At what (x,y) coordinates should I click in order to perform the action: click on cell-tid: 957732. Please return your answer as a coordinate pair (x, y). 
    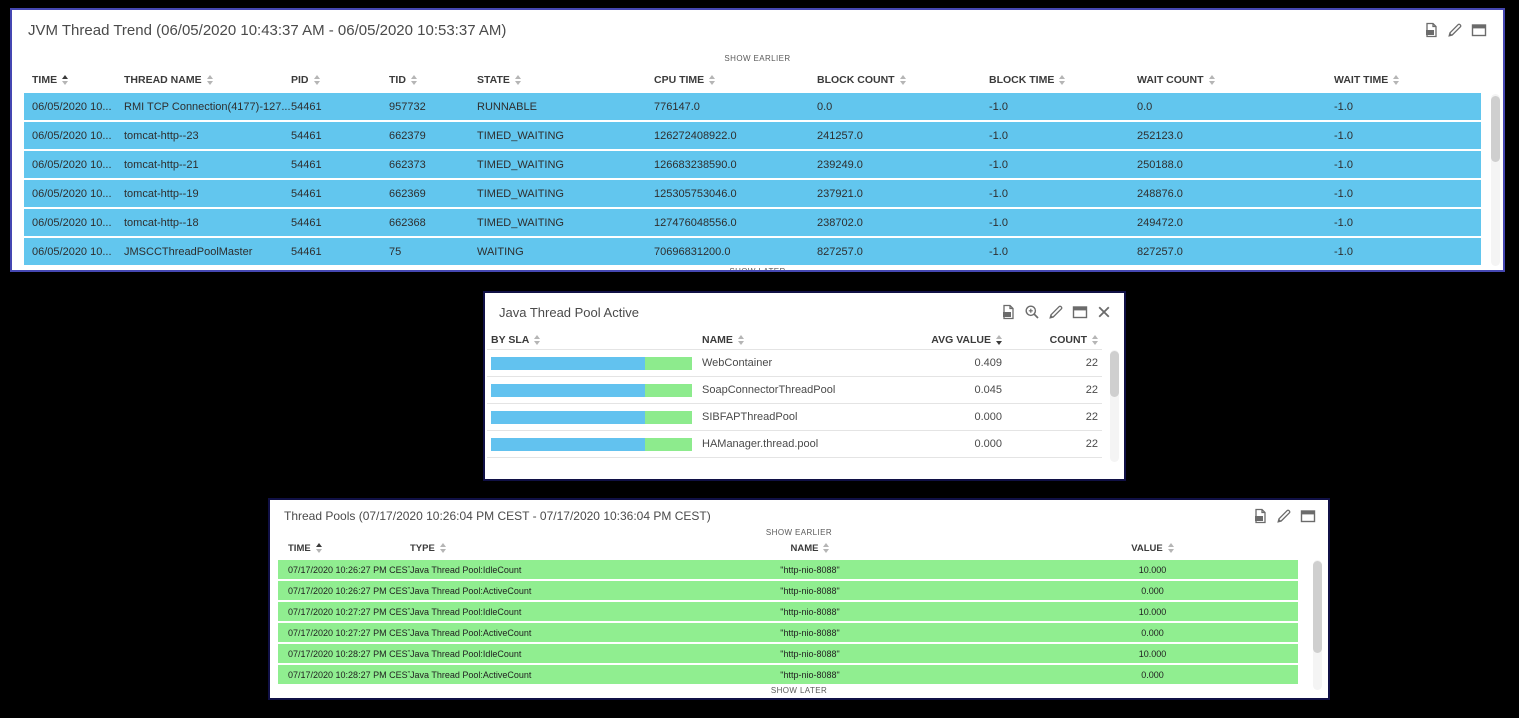
    Looking at the image, I should click on (407, 106).